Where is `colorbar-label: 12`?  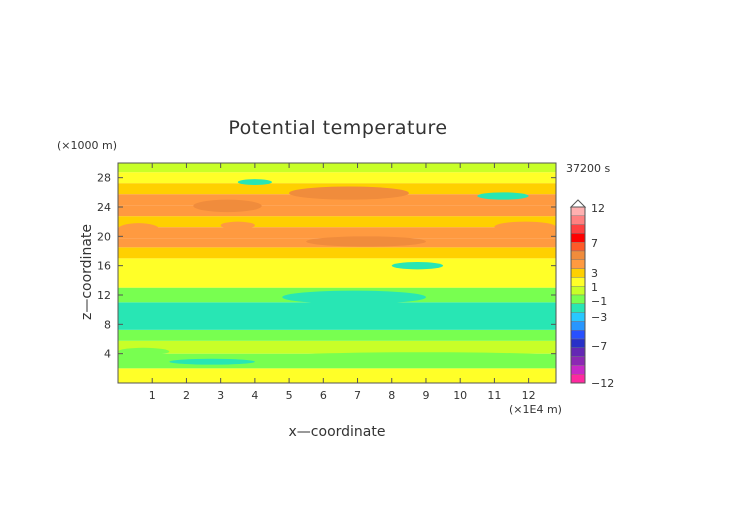
colorbar-label: 12 is located at coordinates (598, 208).